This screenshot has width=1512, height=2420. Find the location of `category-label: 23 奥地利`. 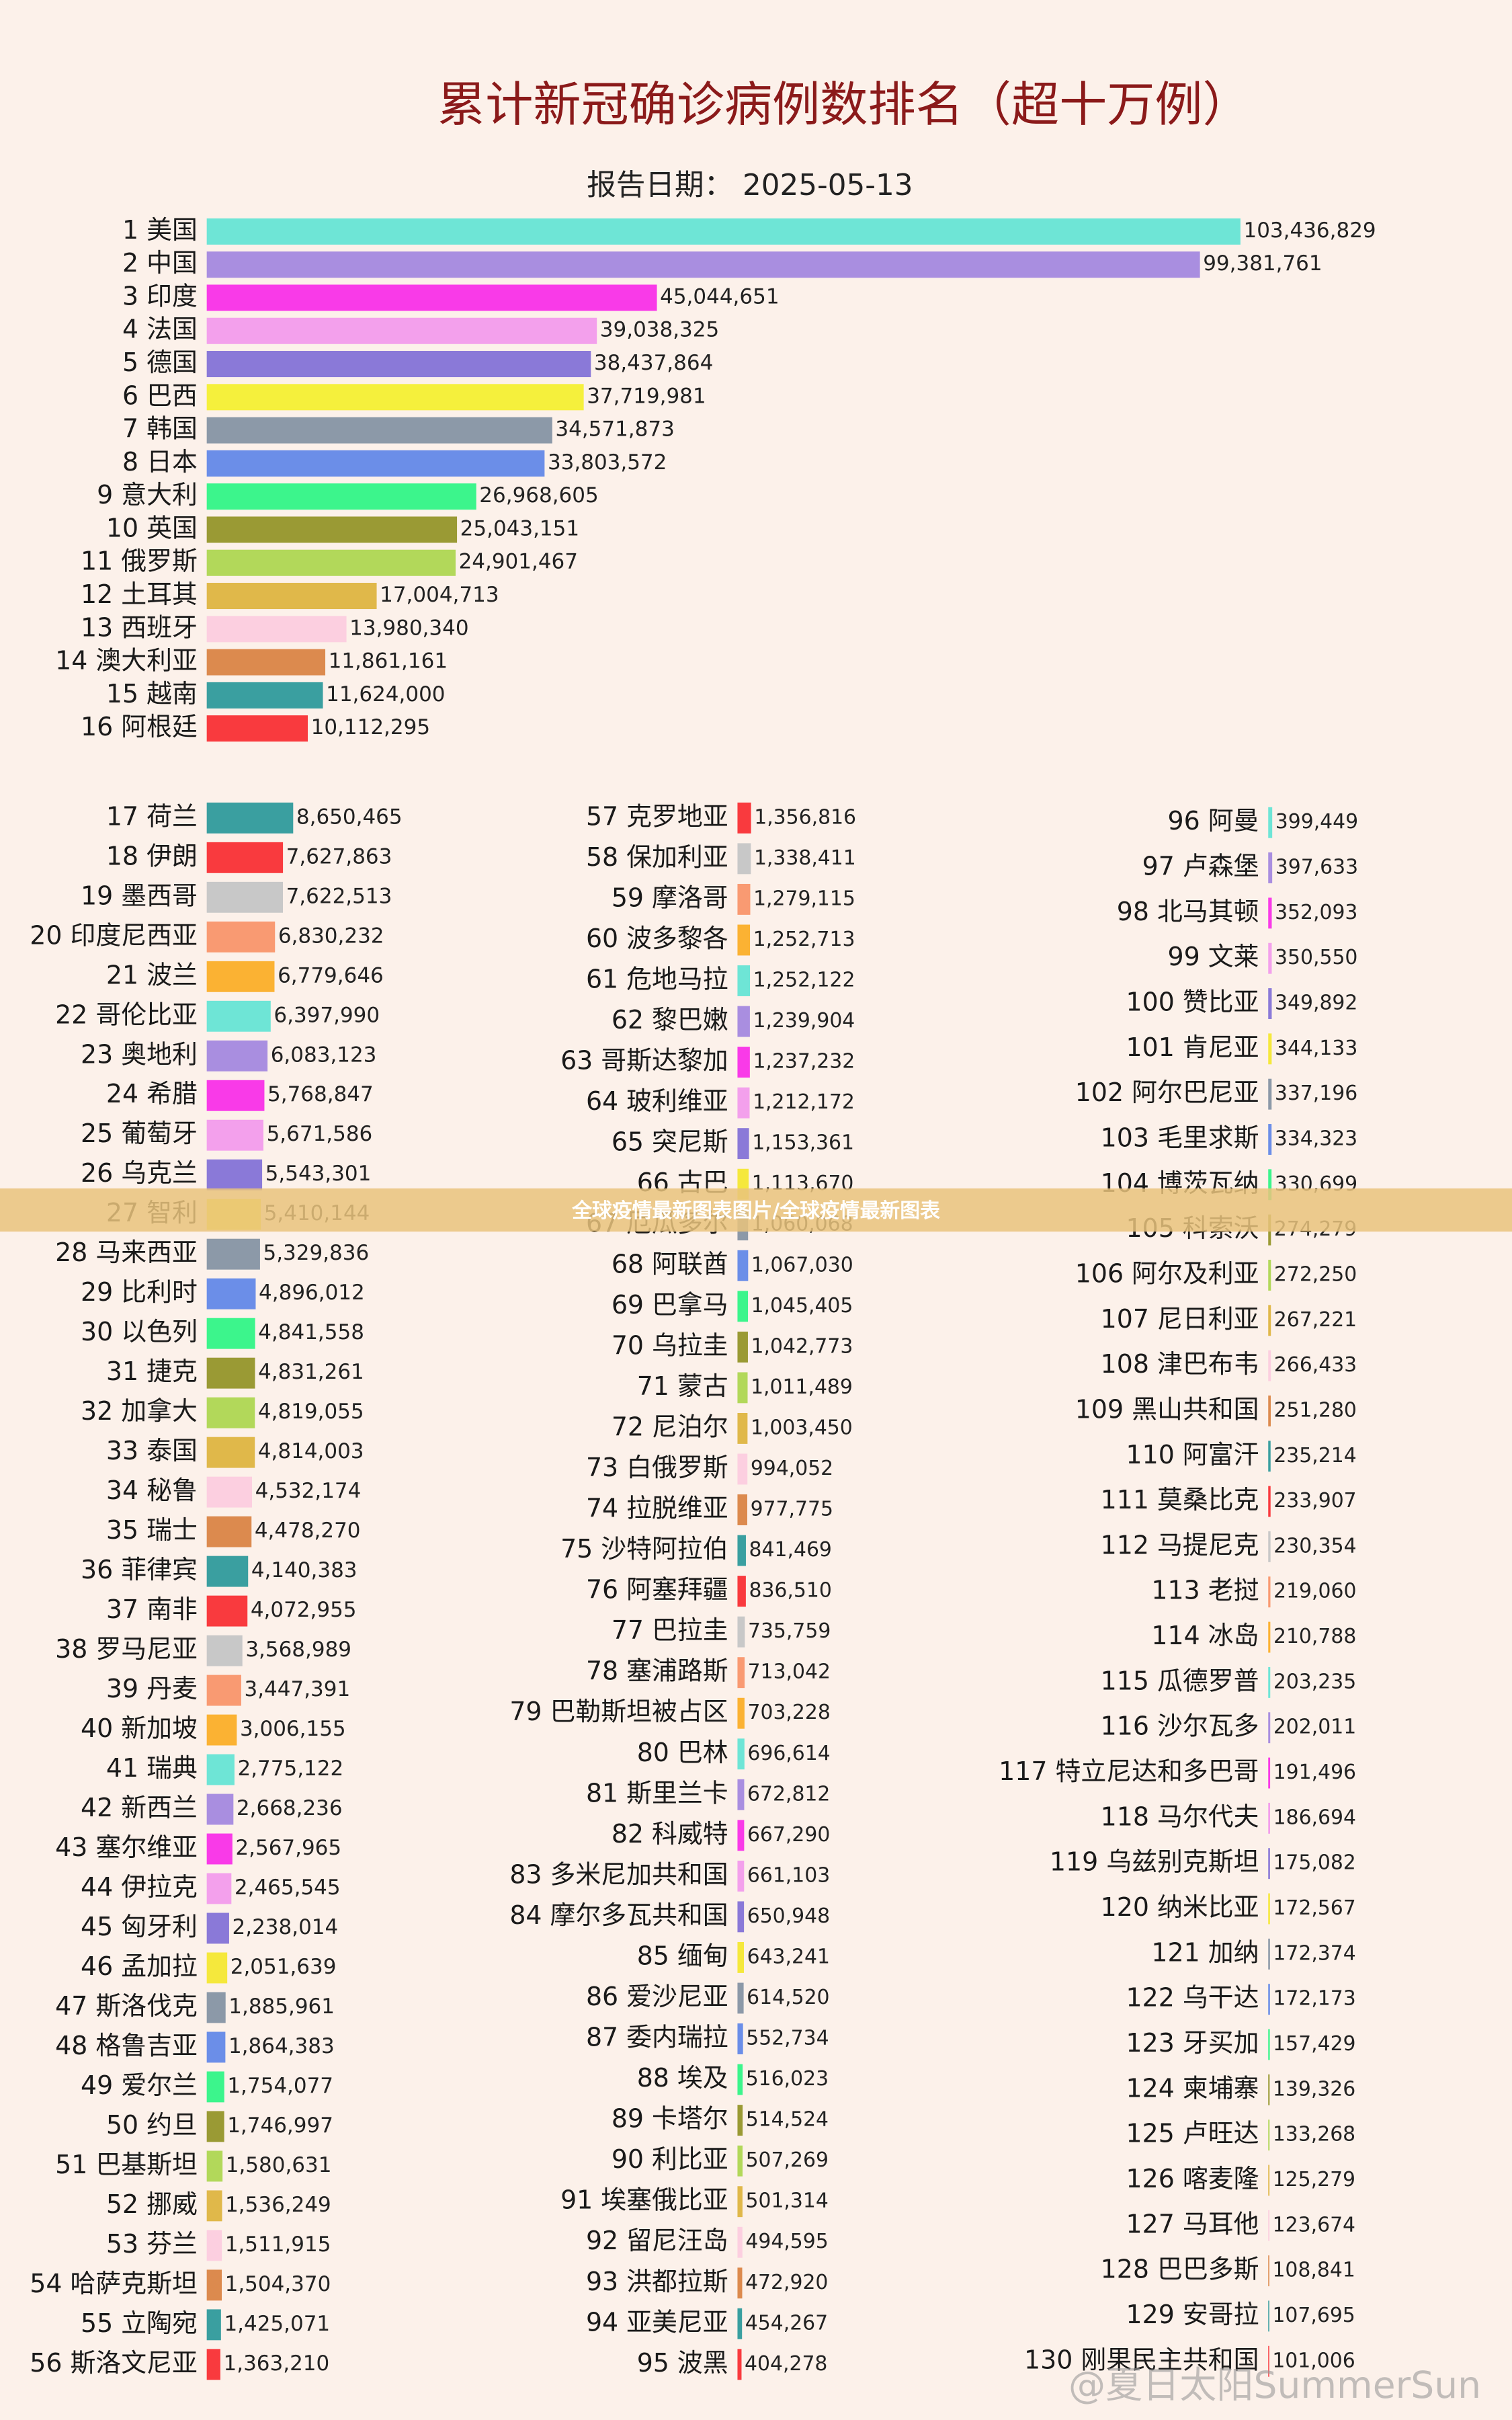

category-label: 23 奥地利 is located at coordinates (139, 1054).